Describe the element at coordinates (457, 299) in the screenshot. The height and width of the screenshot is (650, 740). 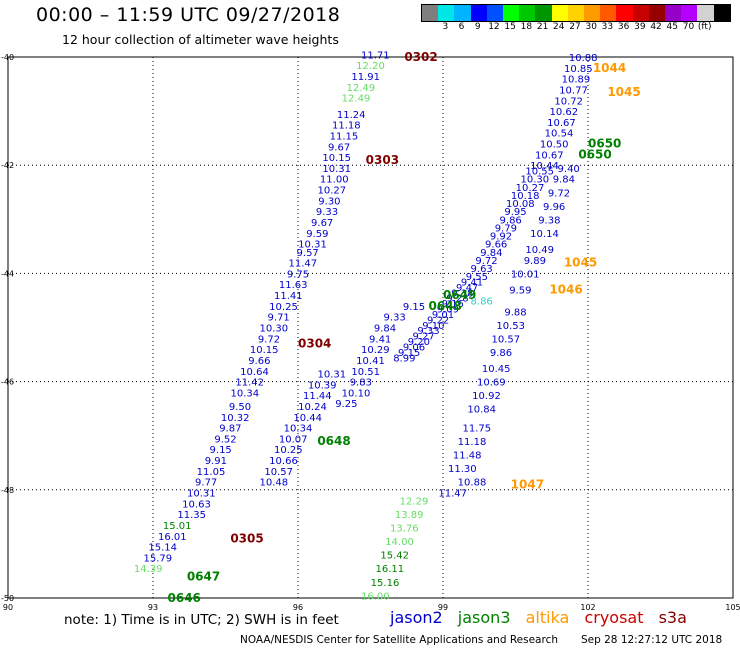
I see `wave-height-value: 9.28` at that location.